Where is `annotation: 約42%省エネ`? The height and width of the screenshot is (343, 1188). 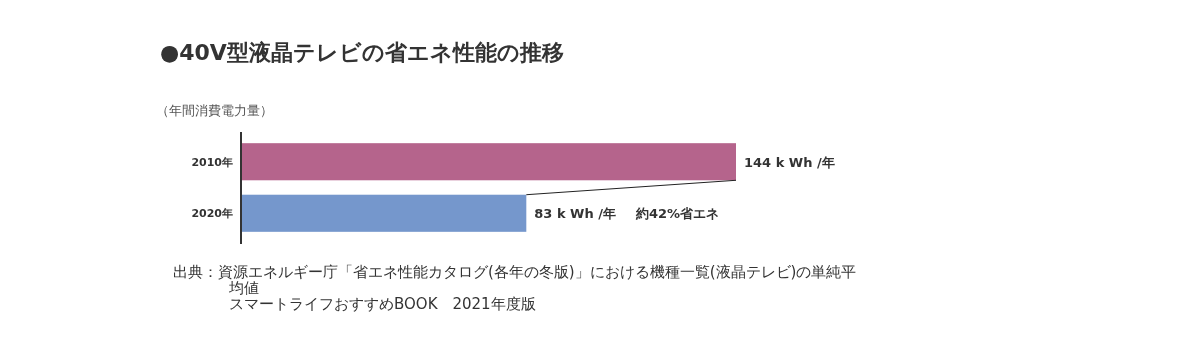 annotation: 約42%省エネ is located at coordinates (677, 214).